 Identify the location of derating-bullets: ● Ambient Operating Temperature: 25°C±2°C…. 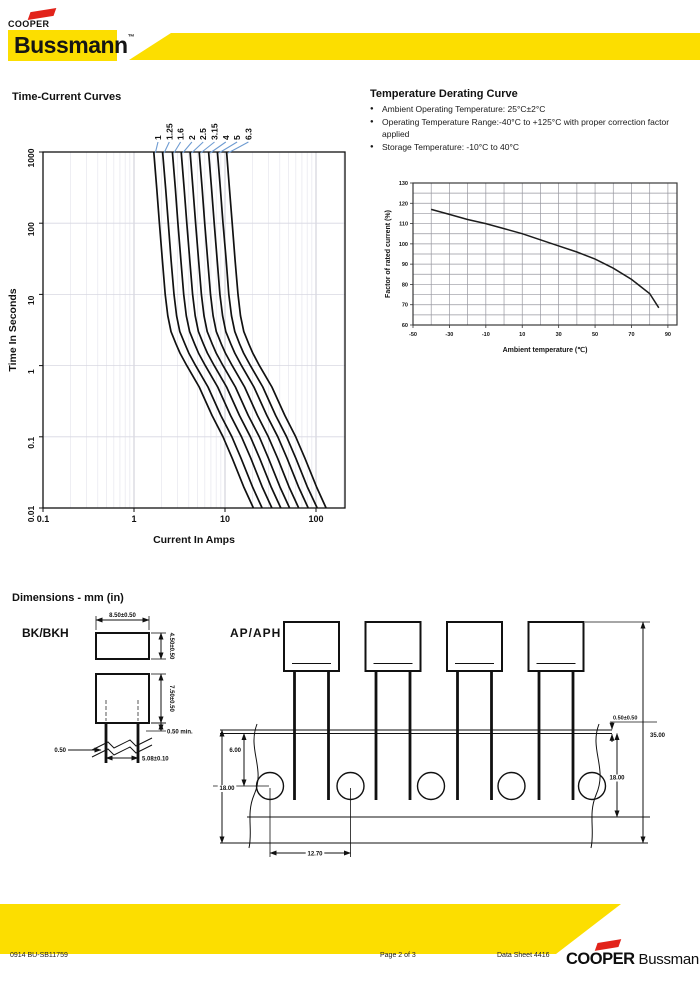
(524, 128).